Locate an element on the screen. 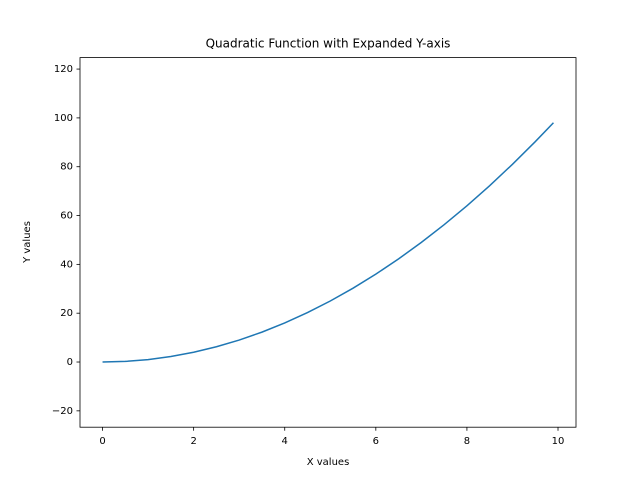 This screenshot has height=480, width=640. y-axis-label: Y values is located at coordinates (27, 242).